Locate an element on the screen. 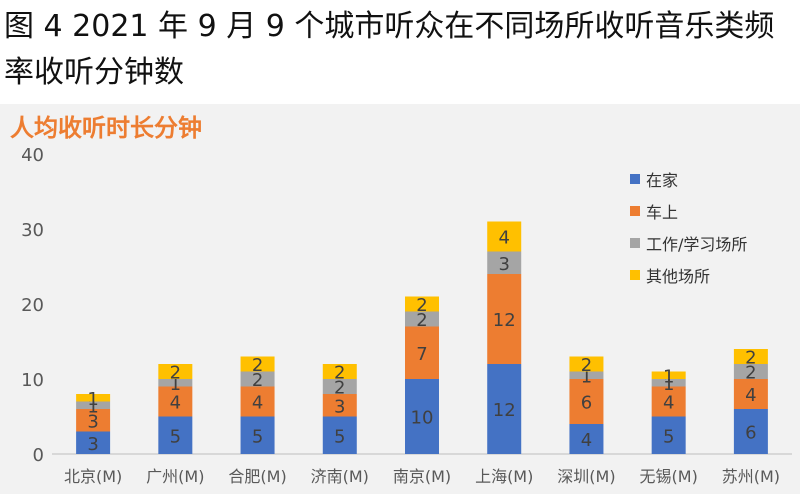  legend-label: 工作/学习场所 is located at coordinates (697, 244).